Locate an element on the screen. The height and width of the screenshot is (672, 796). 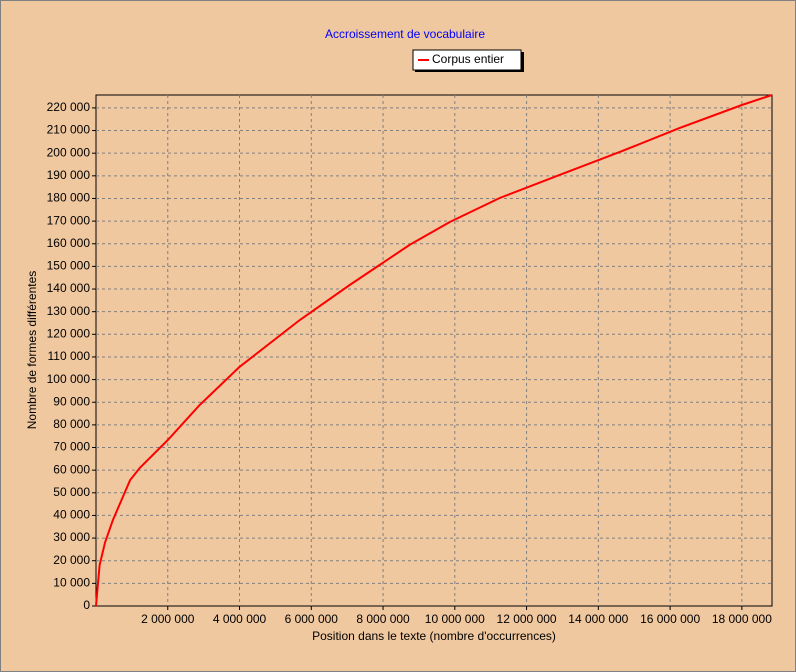
y-tick-label: 150 000 is located at coordinates (69, 266).